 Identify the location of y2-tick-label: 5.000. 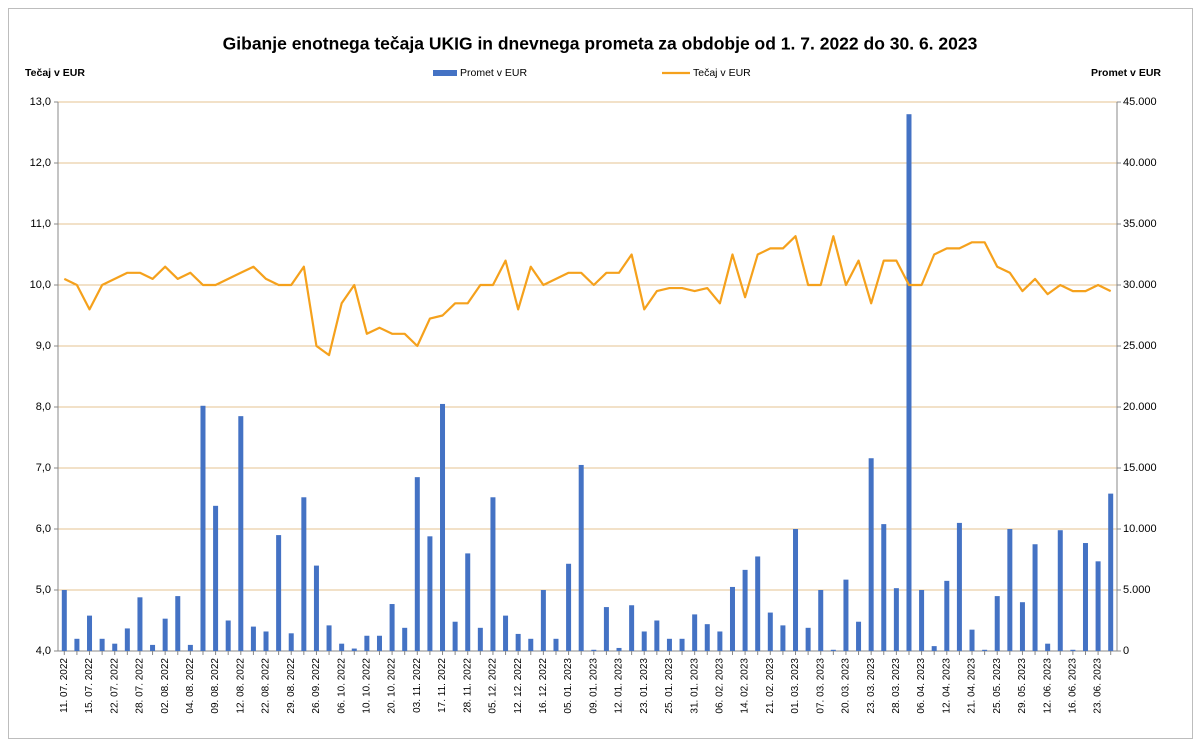
(1137, 590).